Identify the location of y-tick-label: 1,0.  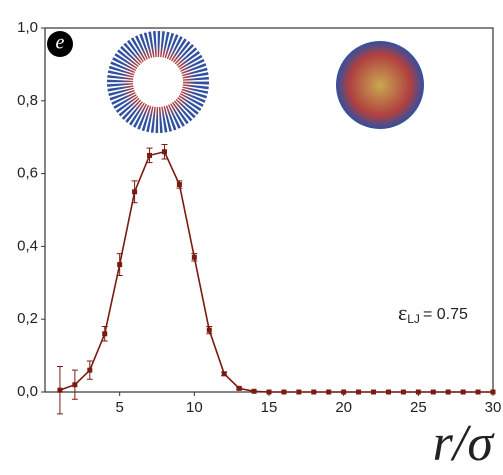
(27, 27).